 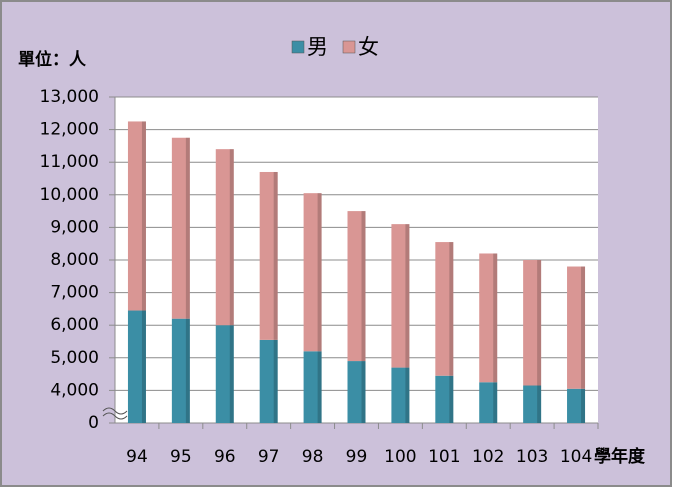 What do you see at coordinates (74, 390) in the screenshot?
I see `y-tick-label: 4,000` at bounding box center [74, 390].